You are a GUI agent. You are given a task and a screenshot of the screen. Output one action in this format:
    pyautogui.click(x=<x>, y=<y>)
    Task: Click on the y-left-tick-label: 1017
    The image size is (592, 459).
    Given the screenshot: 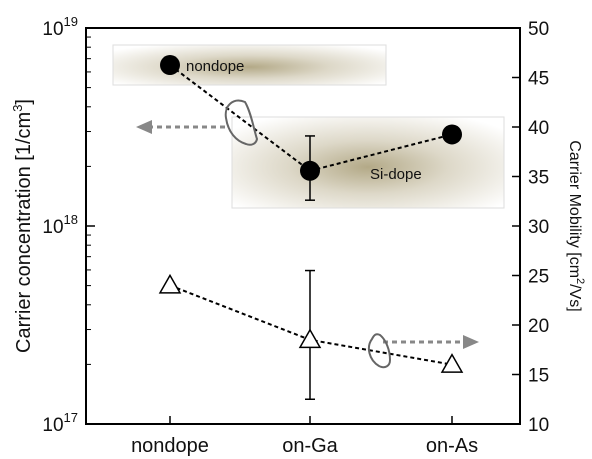 What is the action you would take?
    pyautogui.click(x=60, y=423)
    